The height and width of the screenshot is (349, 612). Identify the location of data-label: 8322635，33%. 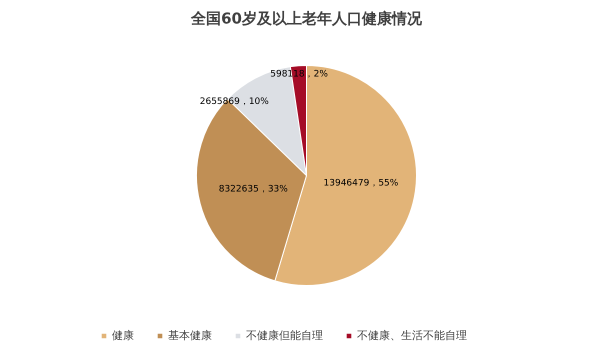
(253, 189).